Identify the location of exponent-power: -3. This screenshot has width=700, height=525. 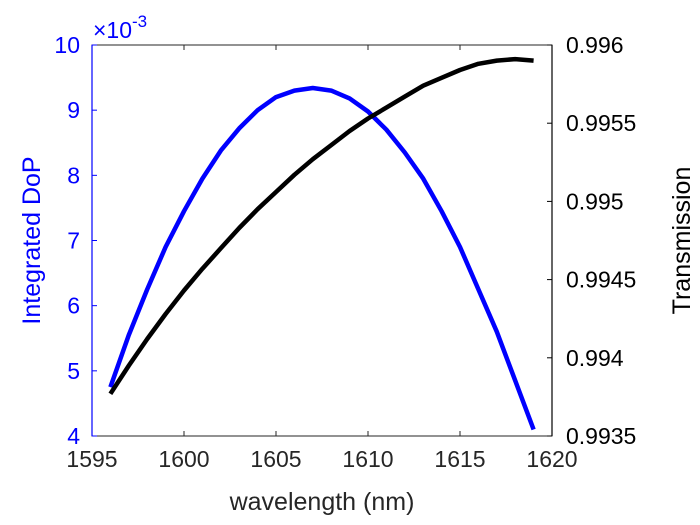
(139, 21).